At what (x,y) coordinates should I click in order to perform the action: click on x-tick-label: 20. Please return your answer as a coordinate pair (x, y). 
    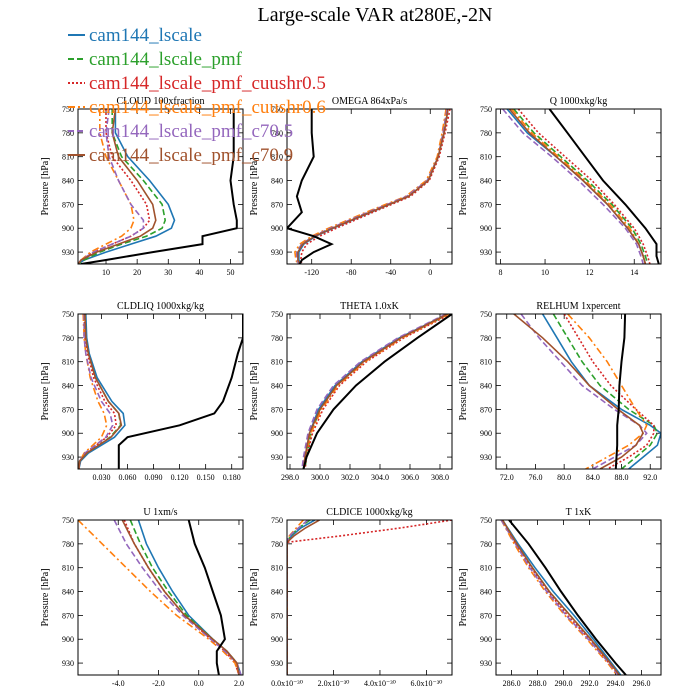
    Looking at the image, I should click on (137, 272).